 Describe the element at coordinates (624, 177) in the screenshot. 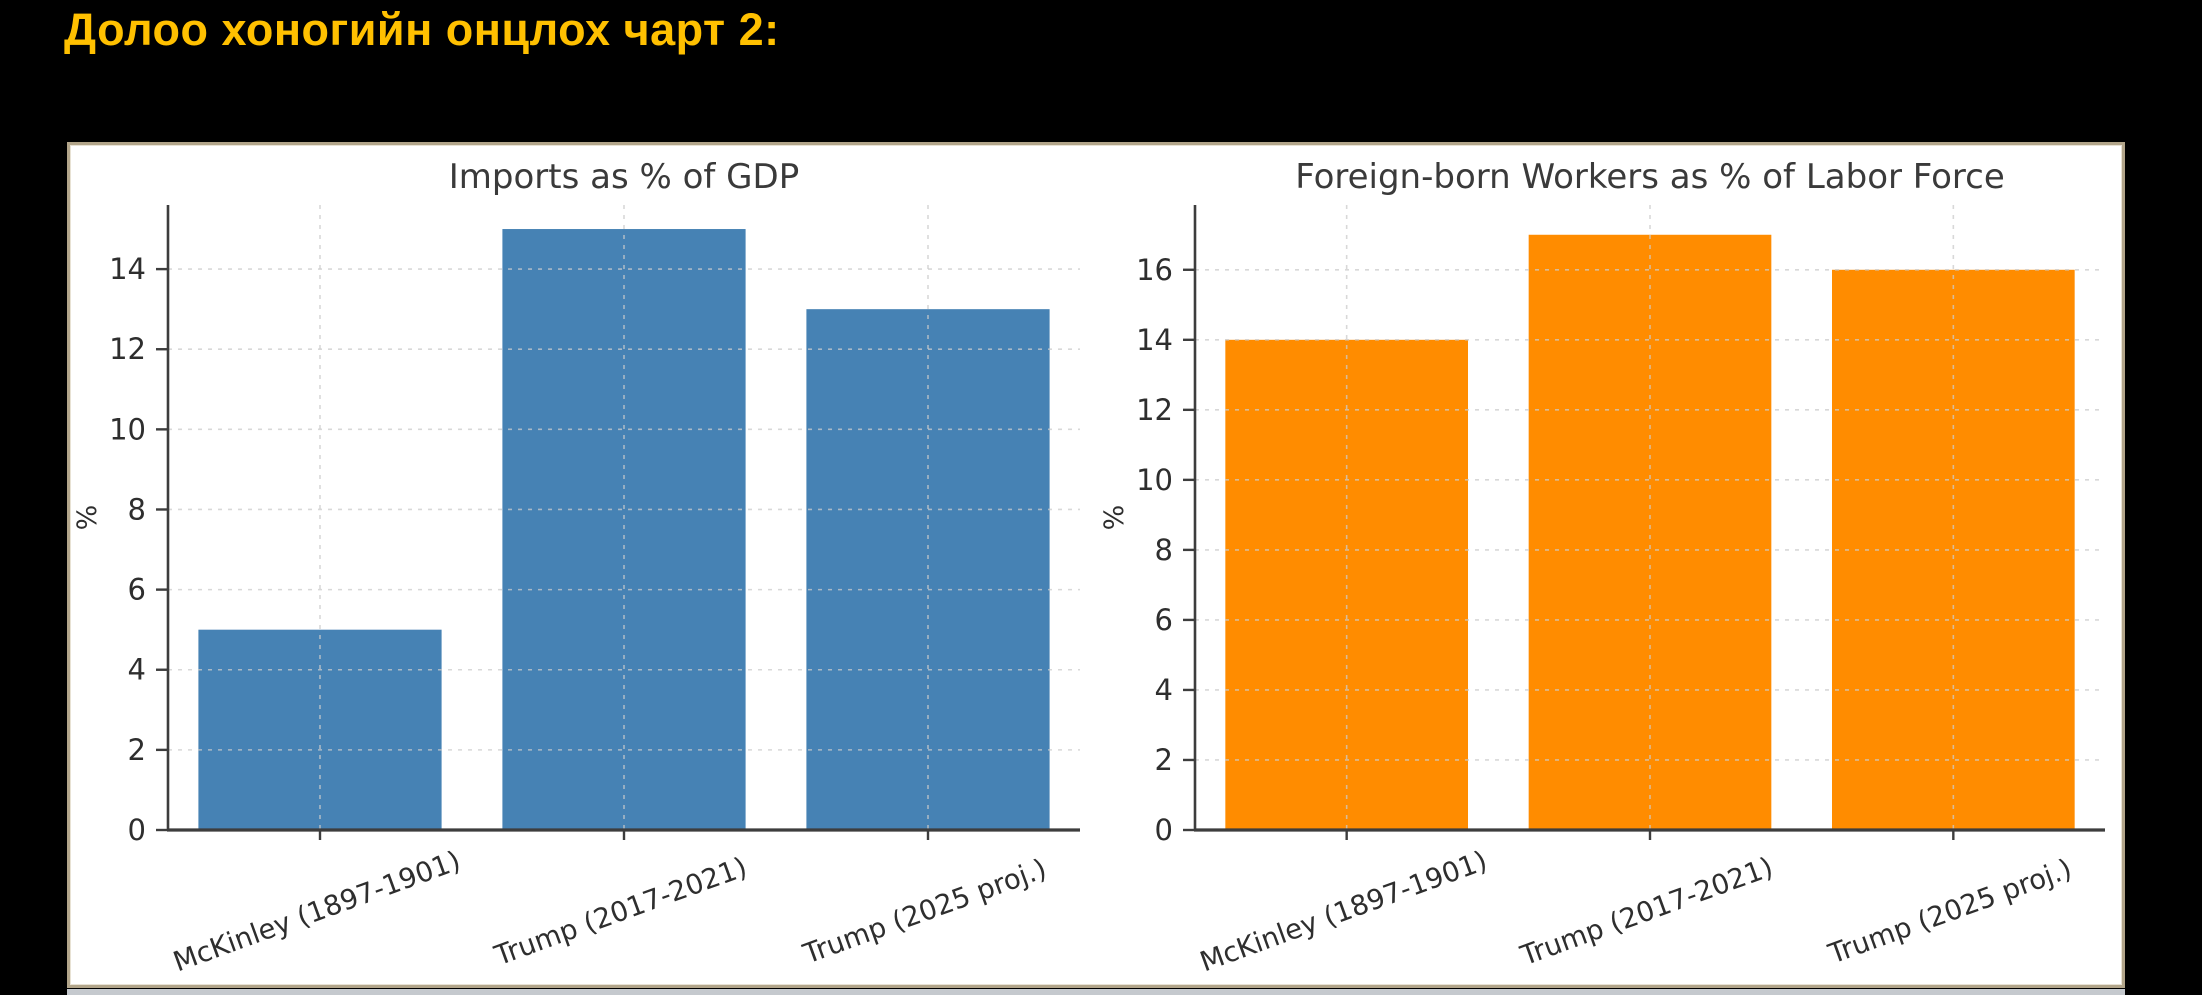

I see `chart-title: Imports as % of GDP` at that location.